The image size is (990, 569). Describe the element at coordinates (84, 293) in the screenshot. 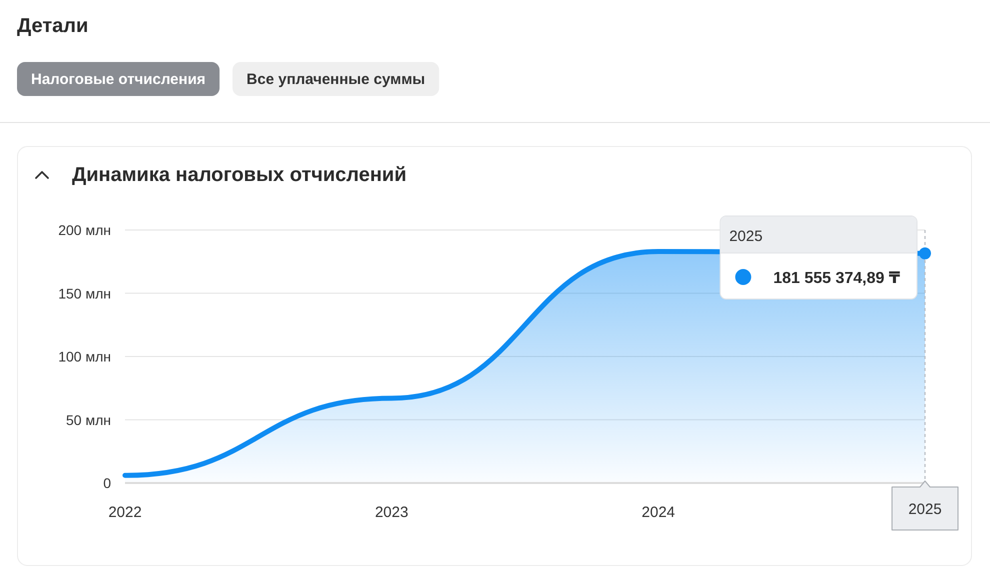

I see `y-tick-label: 150 млн` at that location.